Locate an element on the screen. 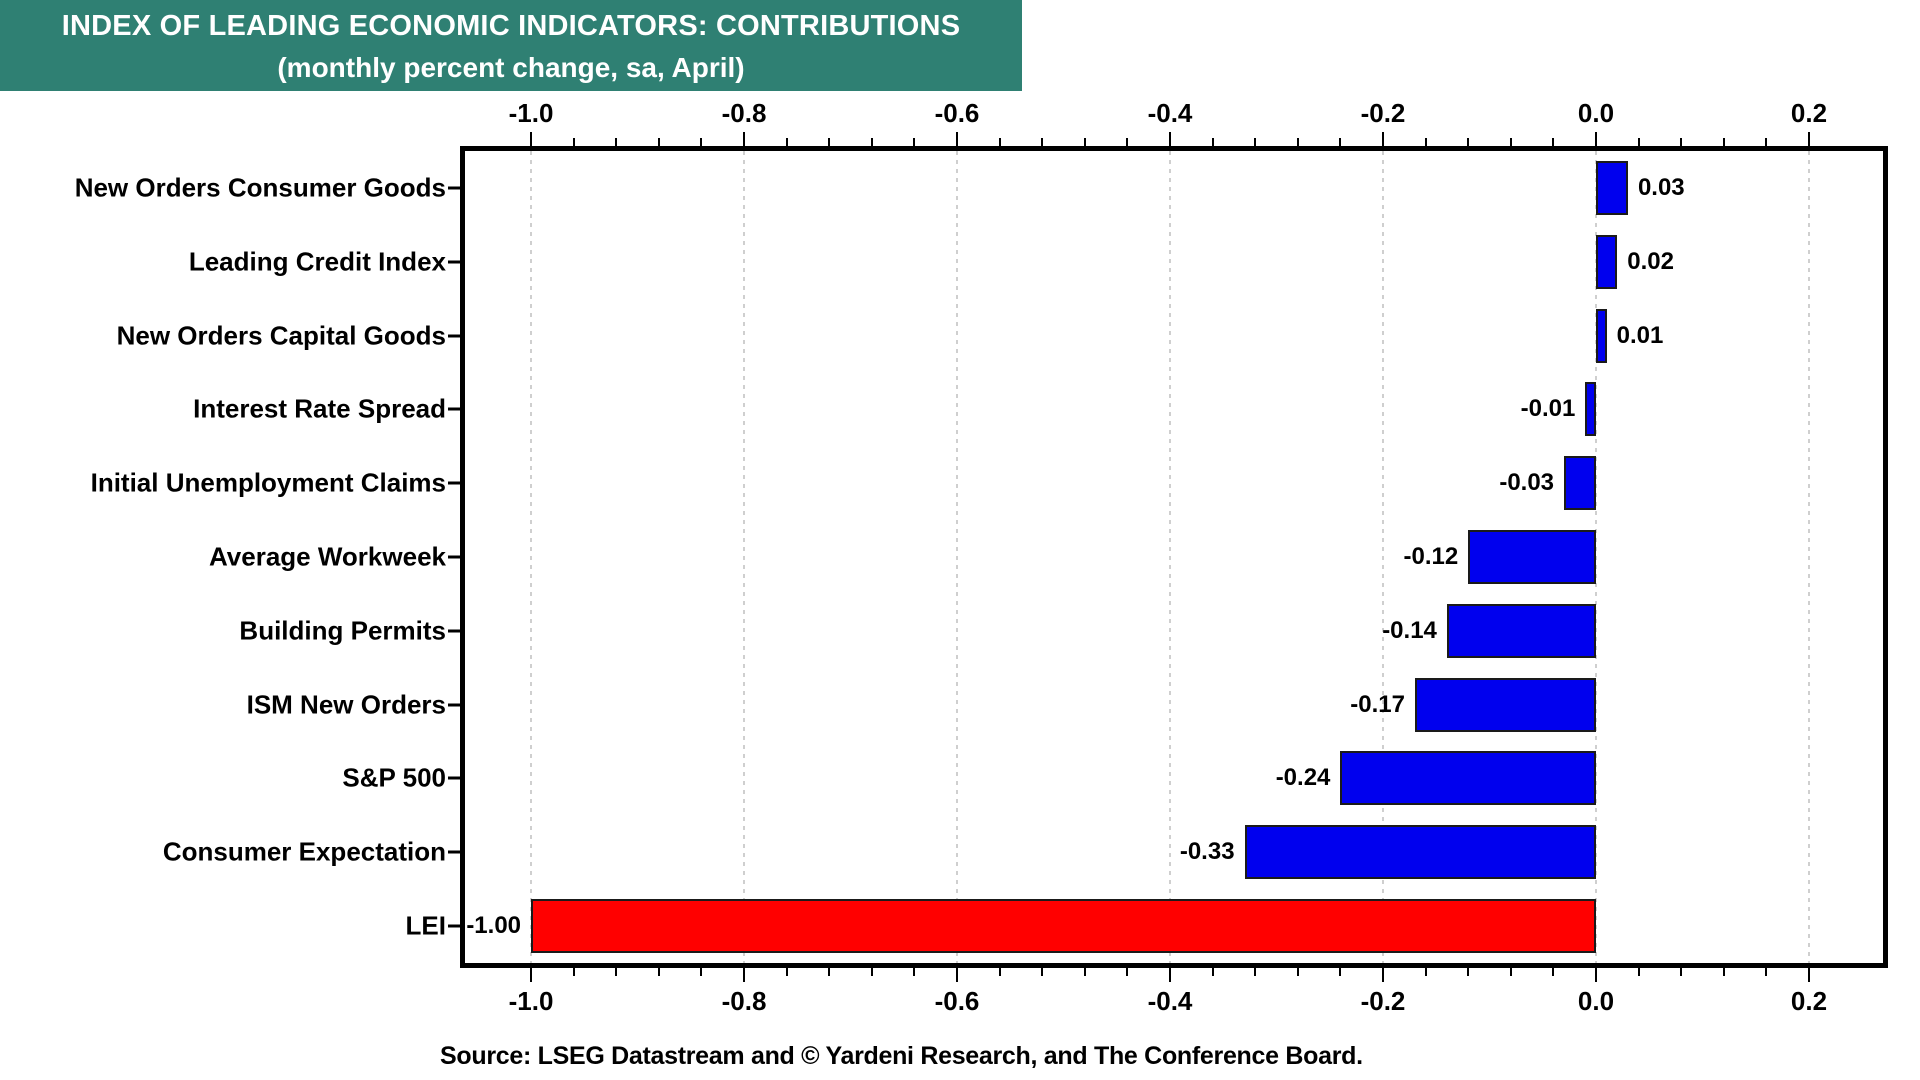  bar-value-label: -0.01 is located at coordinates (1548, 409).